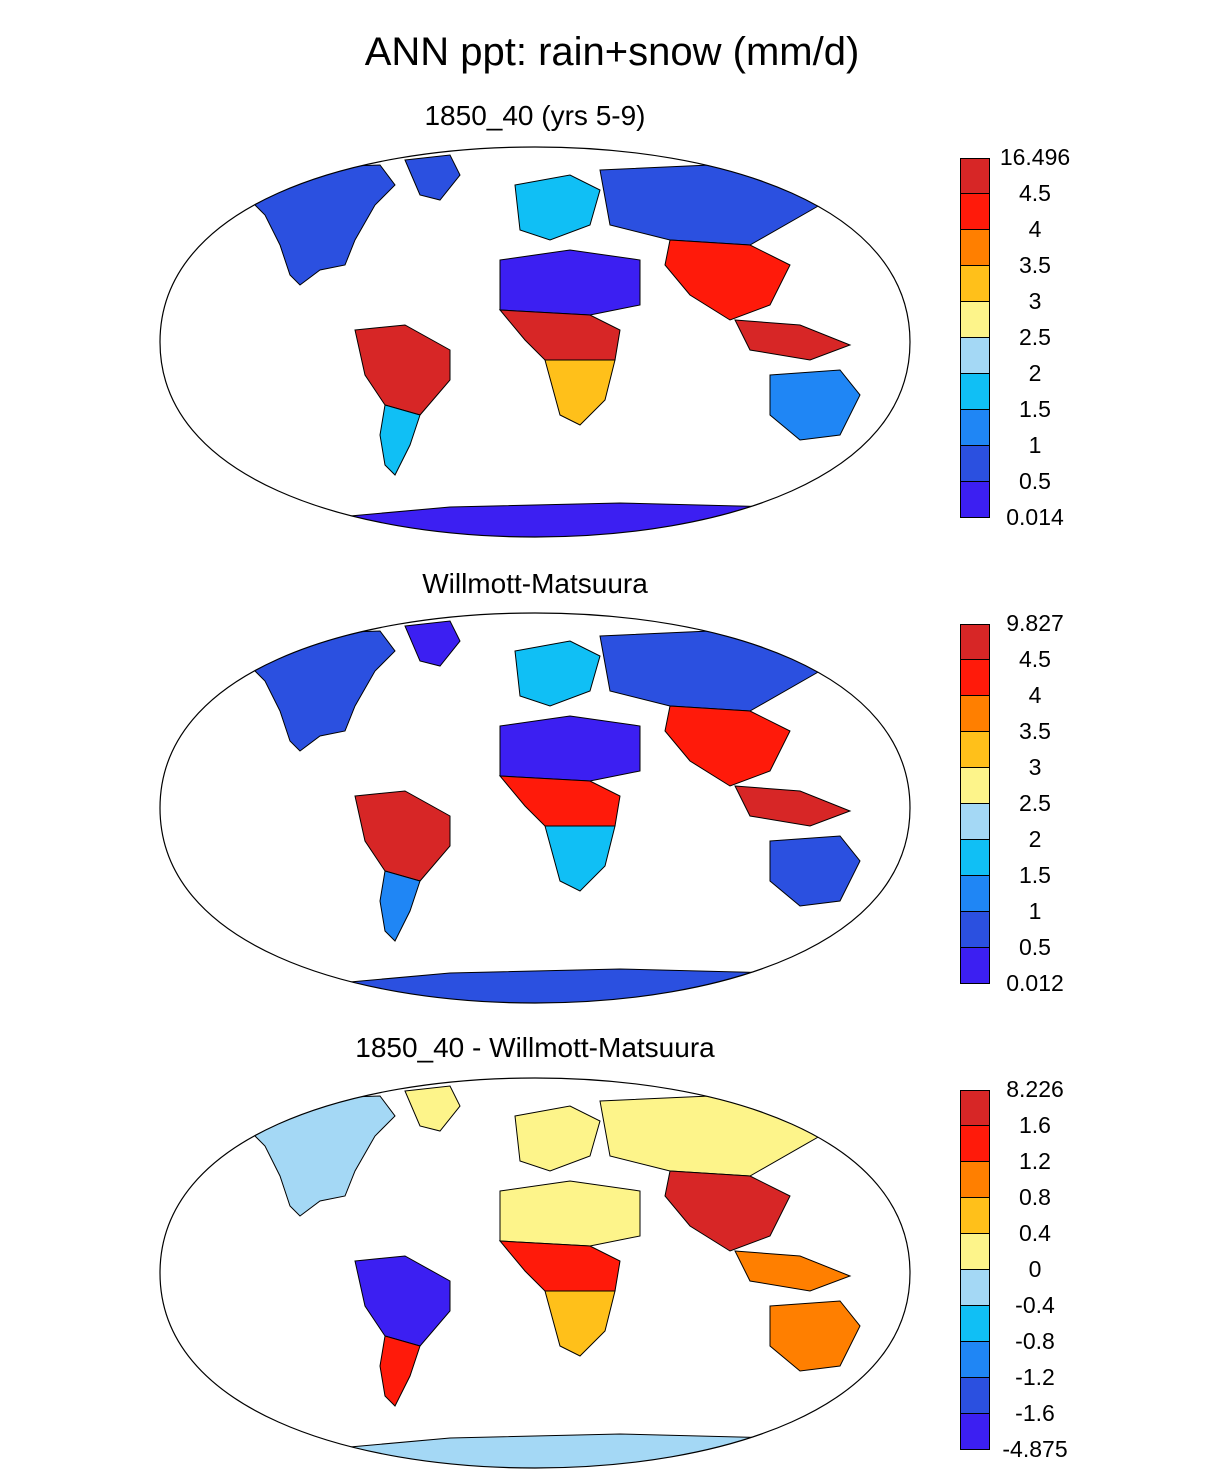  Describe the element at coordinates (1035, 1377) in the screenshot. I see `colorbar-label: -1.2` at that location.